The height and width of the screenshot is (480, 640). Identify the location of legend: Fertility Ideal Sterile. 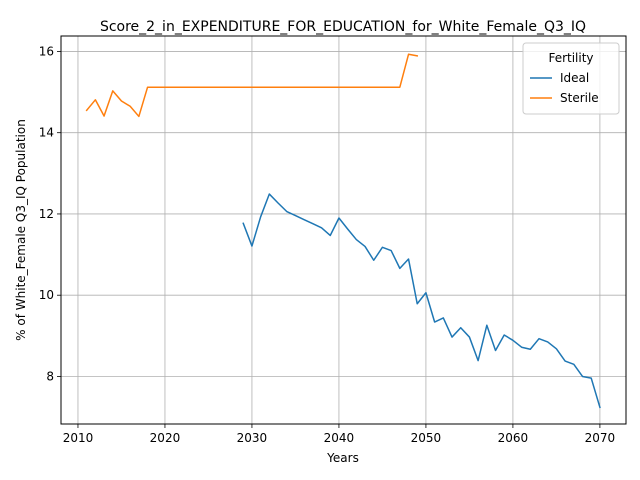
(571, 78).